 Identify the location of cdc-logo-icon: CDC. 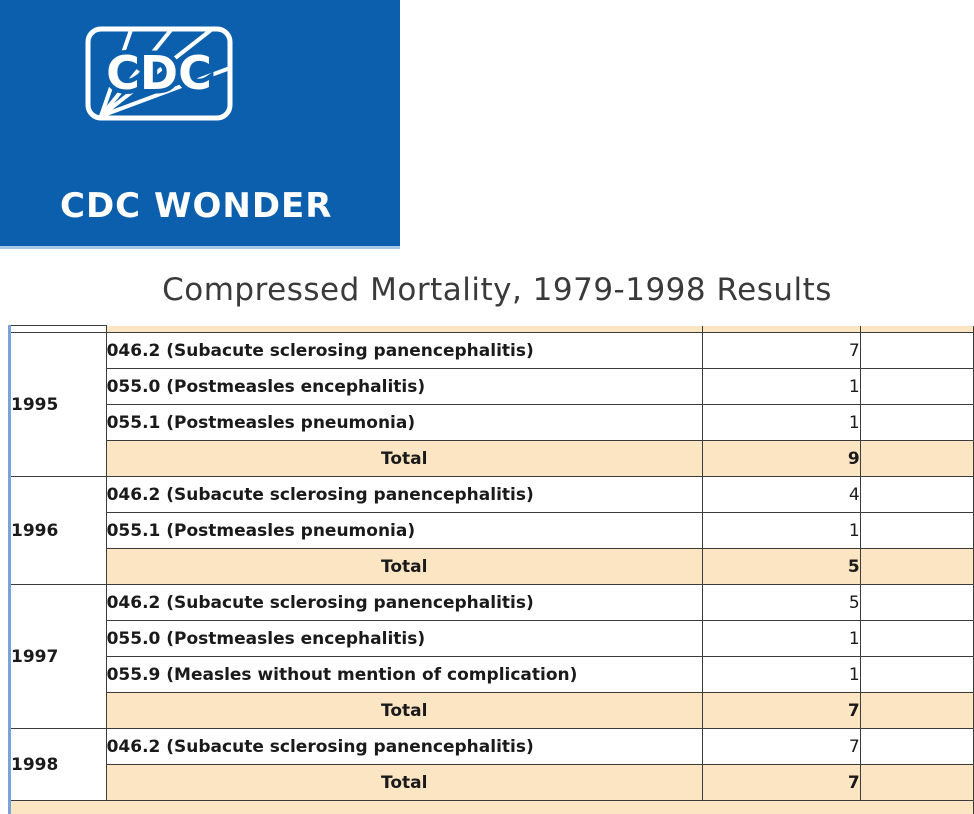
(159, 73).